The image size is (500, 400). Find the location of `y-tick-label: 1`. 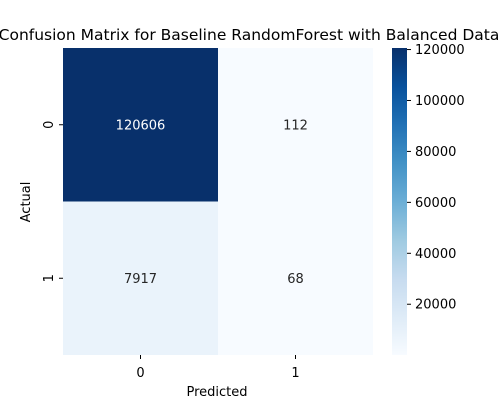

y-tick-label: 1 is located at coordinates (49, 278).